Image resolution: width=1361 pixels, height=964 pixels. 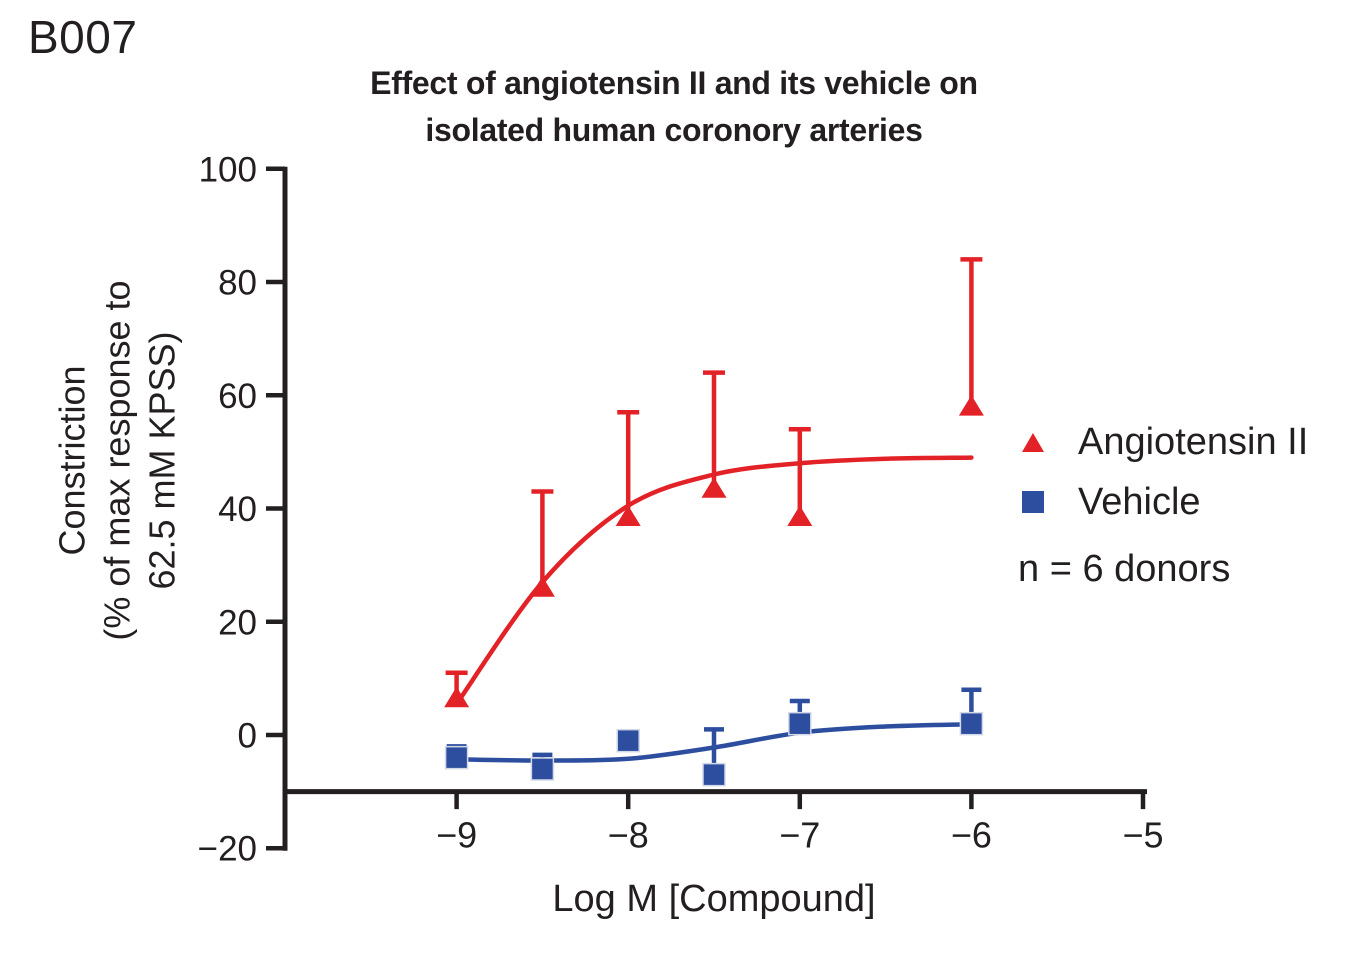 I want to click on y-tick-label: 0, so click(x=247, y=736).